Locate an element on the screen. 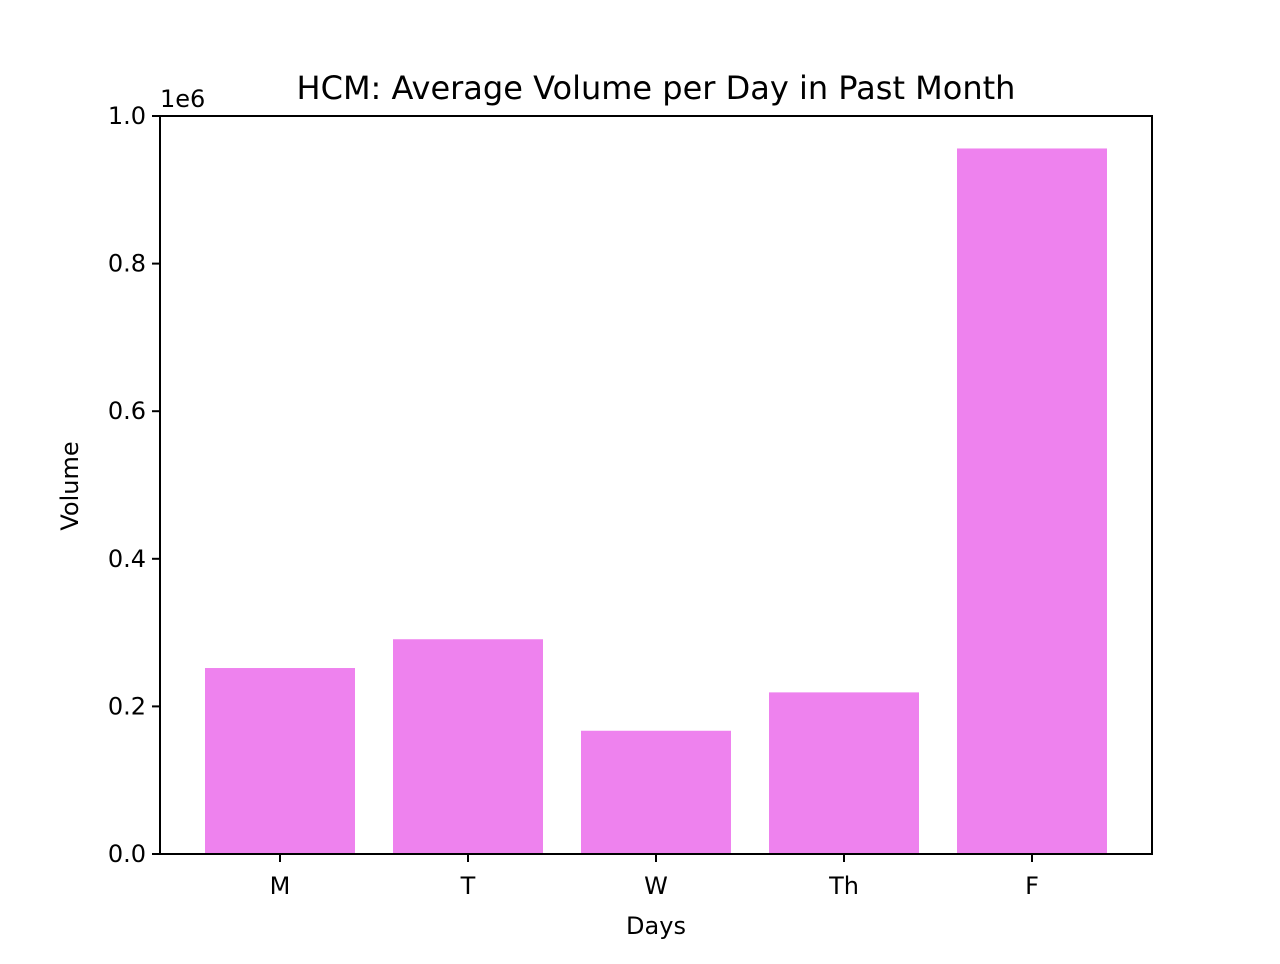 The height and width of the screenshot is (964, 1280). bar-w is located at coordinates (656, 792).